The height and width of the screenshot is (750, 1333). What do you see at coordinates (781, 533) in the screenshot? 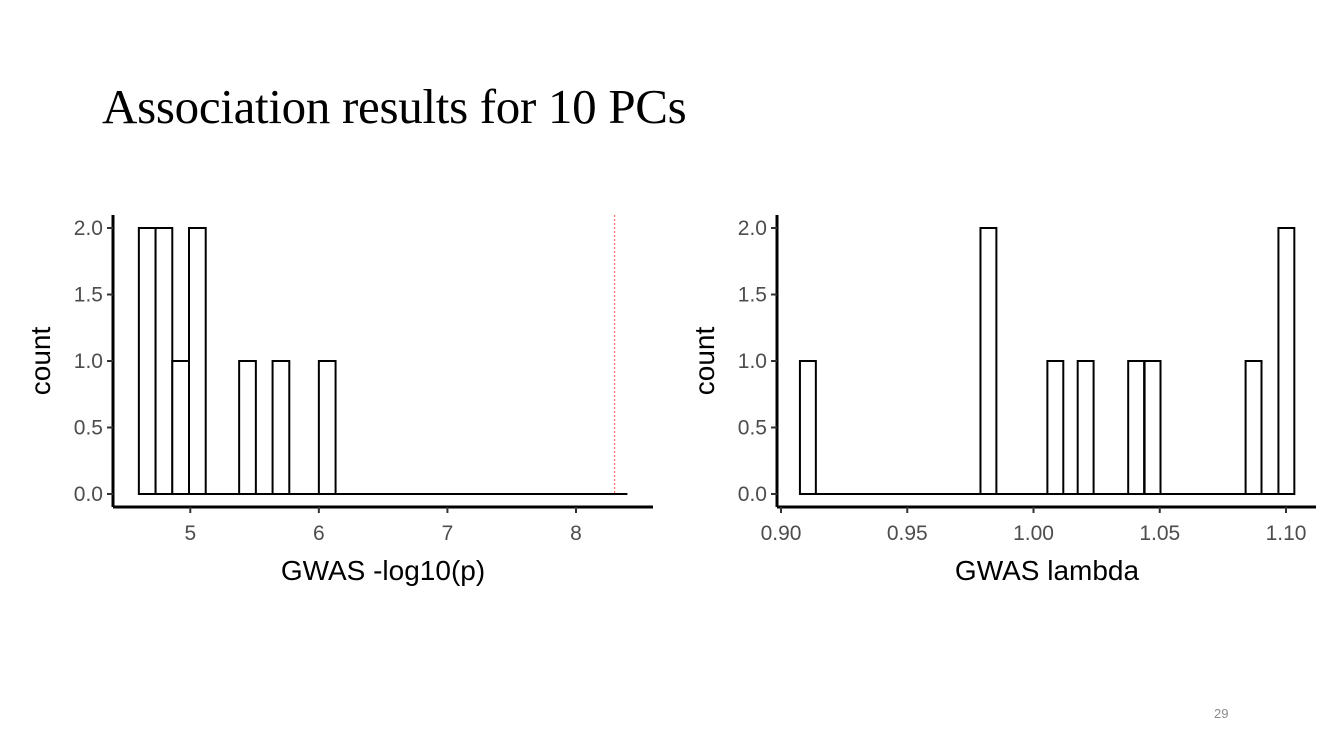
I see `x-tick-label: 0.90` at bounding box center [781, 533].